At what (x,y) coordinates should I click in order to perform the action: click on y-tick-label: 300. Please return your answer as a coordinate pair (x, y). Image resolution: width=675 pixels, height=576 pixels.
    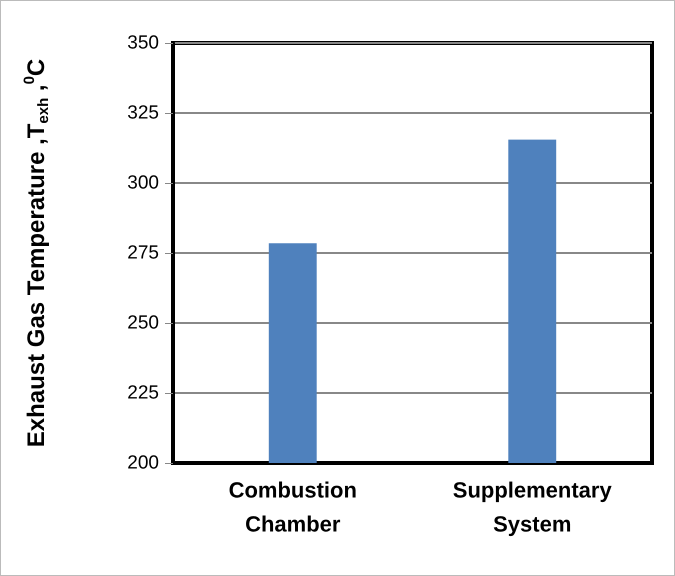
    Looking at the image, I should click on (143, 183).